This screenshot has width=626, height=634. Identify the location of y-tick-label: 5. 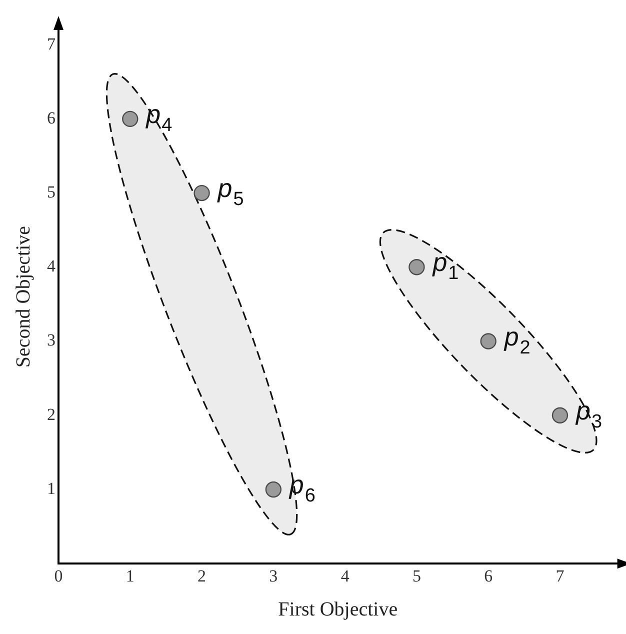
(51, 192).